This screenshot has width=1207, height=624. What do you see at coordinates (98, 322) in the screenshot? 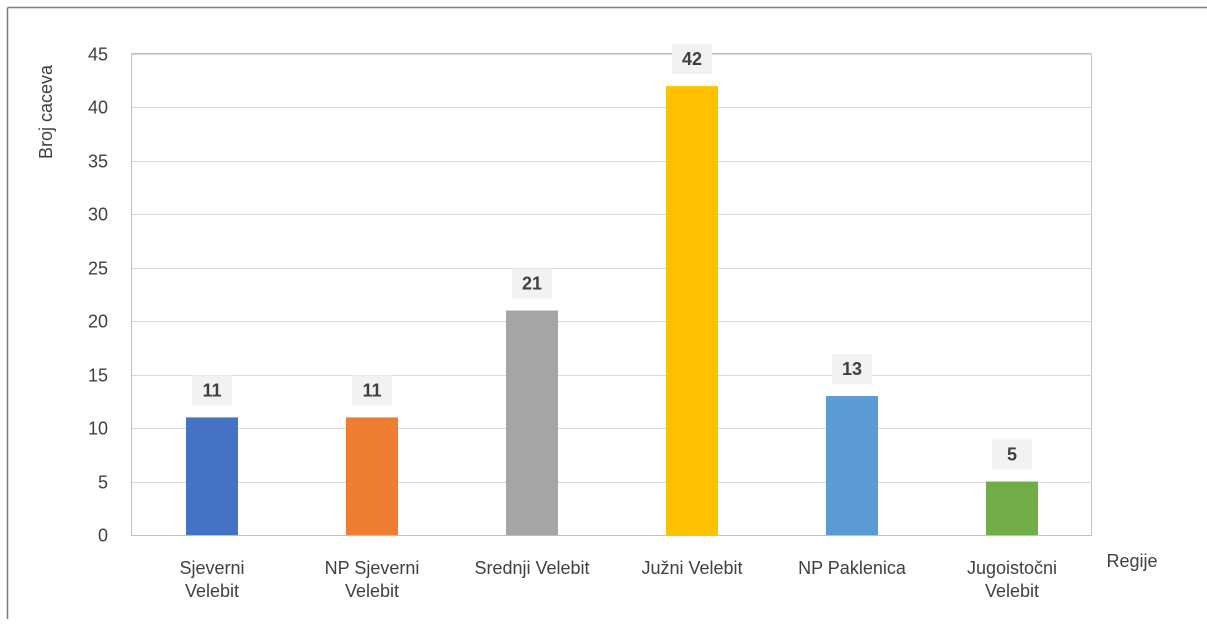
I see `y-tick-label: 20` at bounding box center [98, 322].